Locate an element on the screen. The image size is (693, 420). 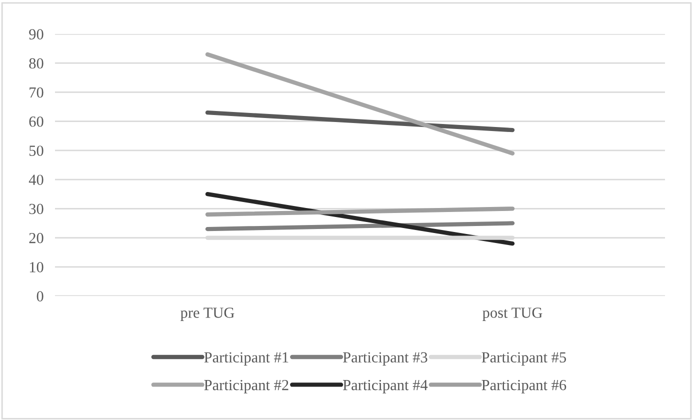
x-tick-label: post TUG is located at coordinates (512, 314).